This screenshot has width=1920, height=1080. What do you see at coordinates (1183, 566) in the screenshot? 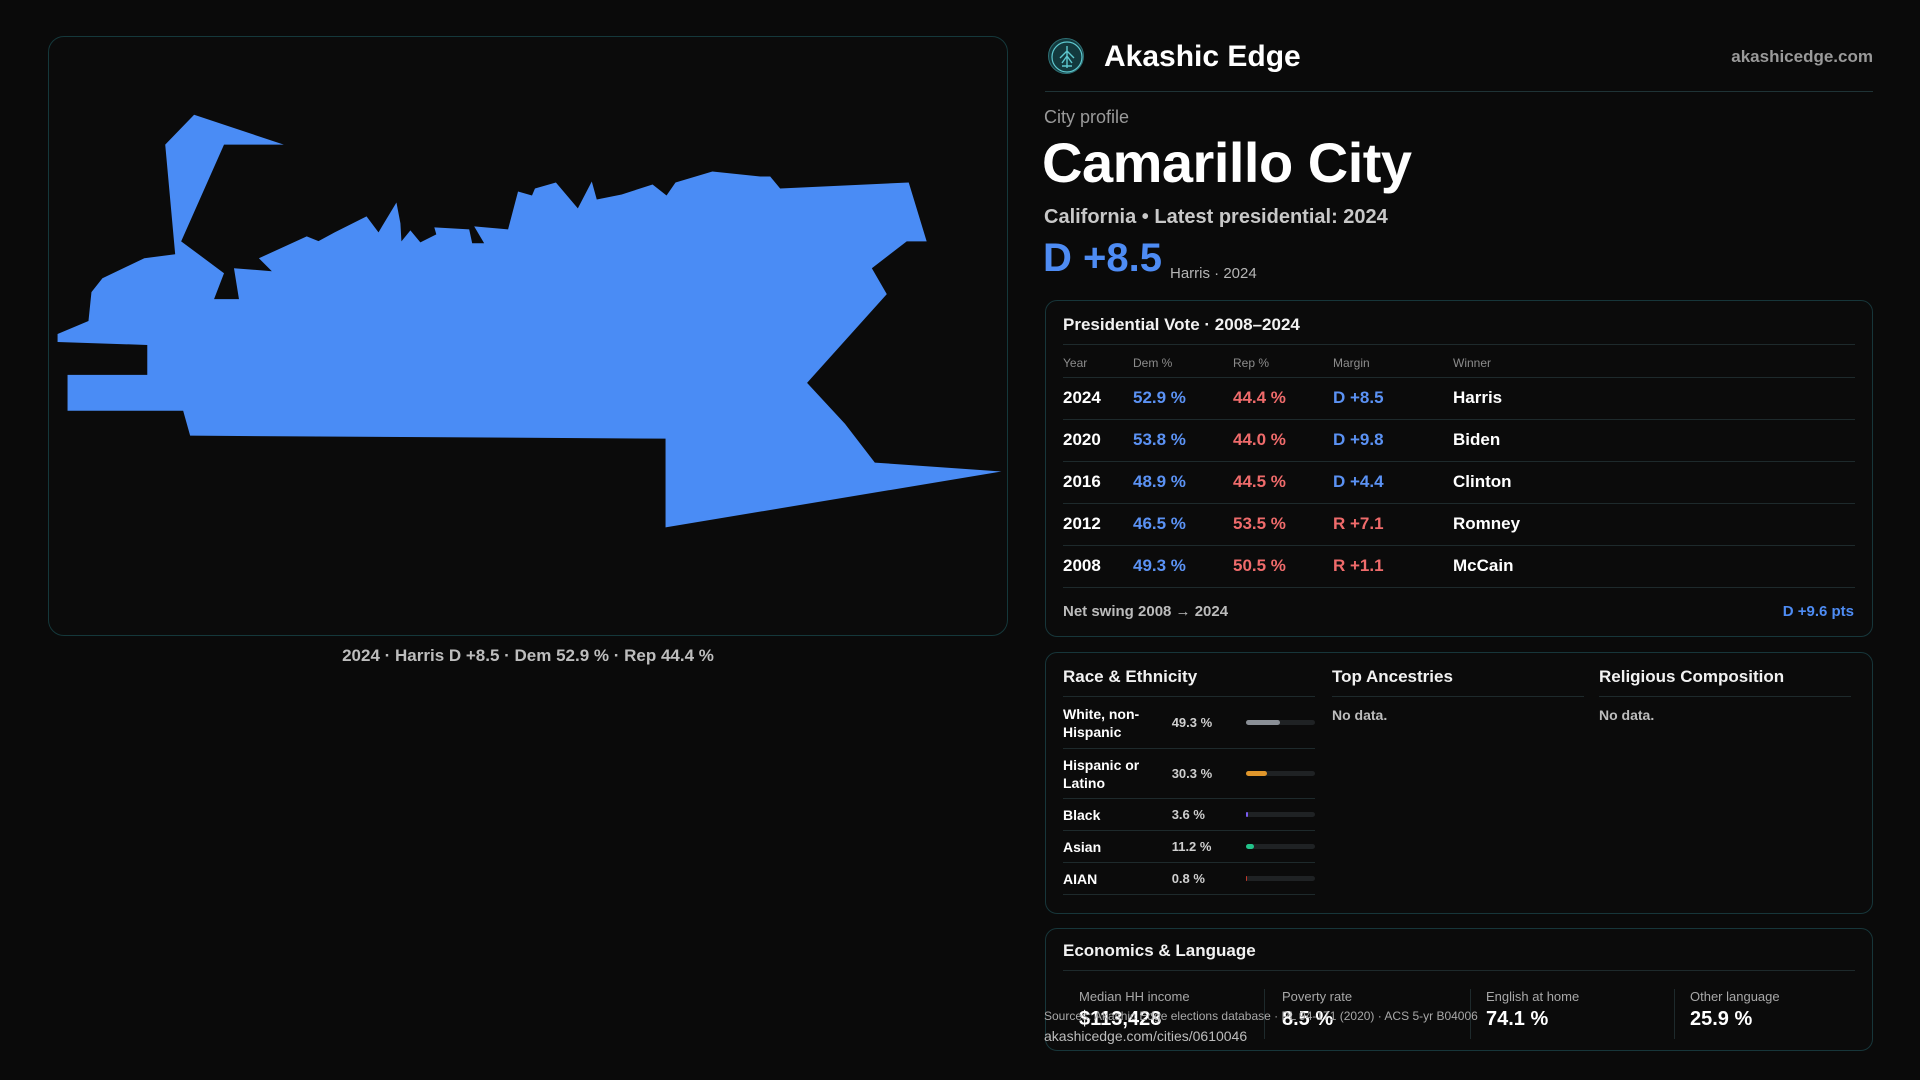
I see `row-dem: 49.3 %` at bounding box center [1183, 566].